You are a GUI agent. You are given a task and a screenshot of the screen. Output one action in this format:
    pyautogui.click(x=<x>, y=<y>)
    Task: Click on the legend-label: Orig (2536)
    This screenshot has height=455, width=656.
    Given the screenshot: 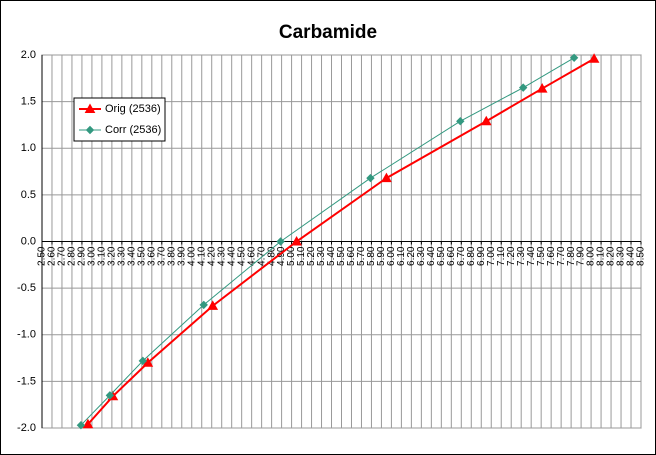 What is the action you would take?
    pyautogui.click(x=133, y=109)
    